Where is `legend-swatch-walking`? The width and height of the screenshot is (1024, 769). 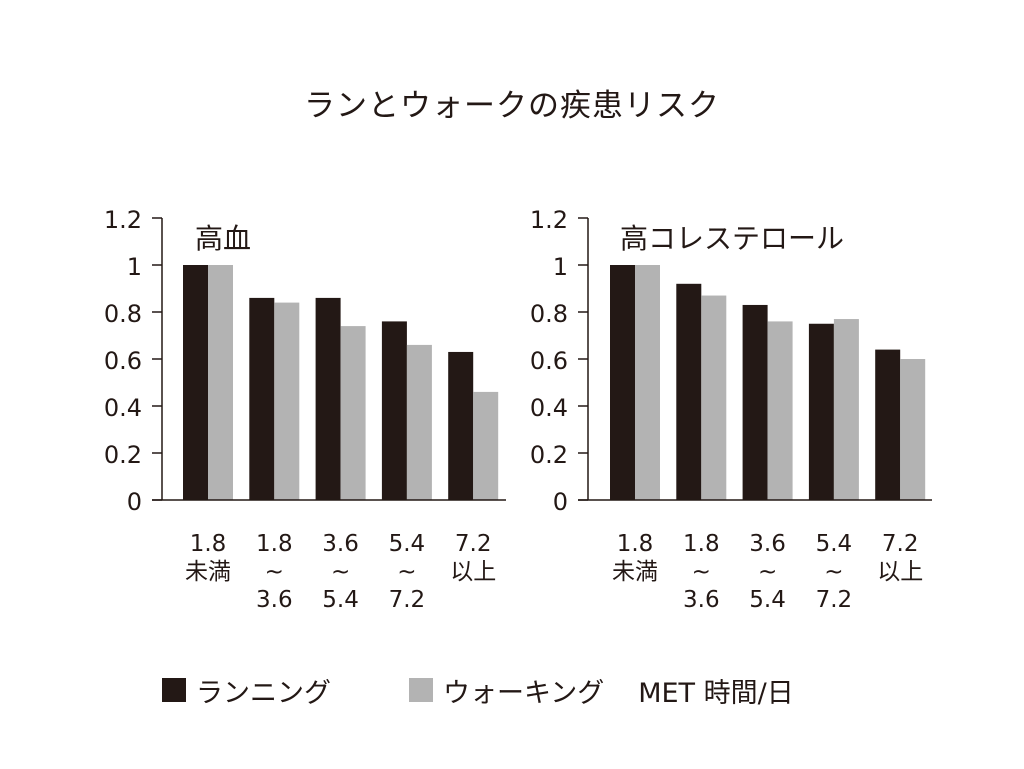
legend-swatch-walking is located at coordinates (421, 690).